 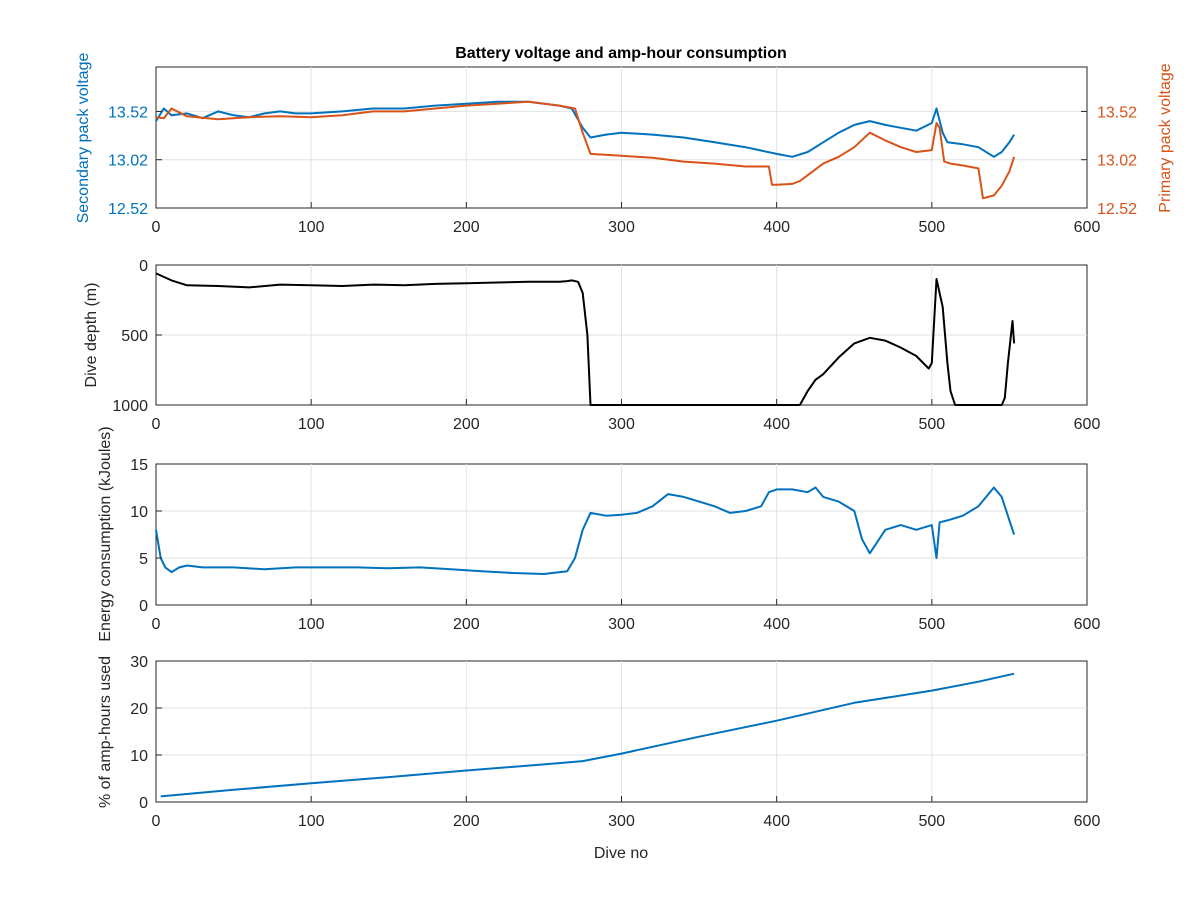 I want to click on y-tick-label: 20, so click(x=139, y=709).